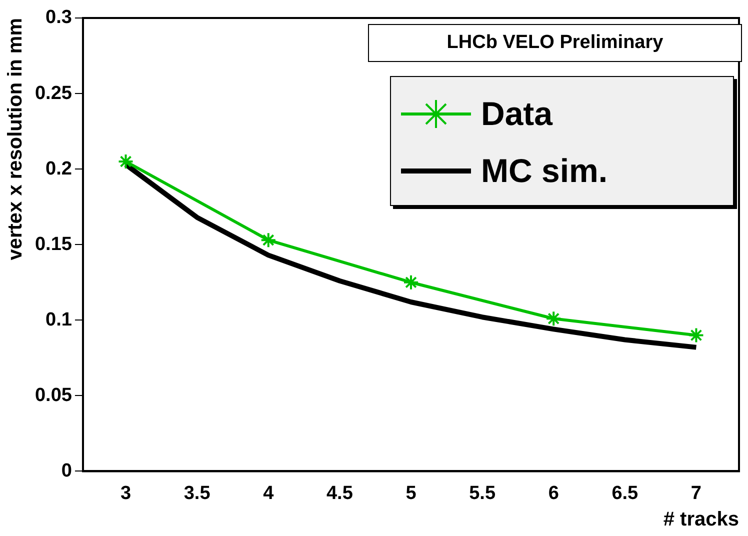 The width and height of the screenshot is (748, 536). What do you see at coordinates (696, 493) in the screenshot?
I see `x-tick-label: 7` at bounding box center [696, 493].